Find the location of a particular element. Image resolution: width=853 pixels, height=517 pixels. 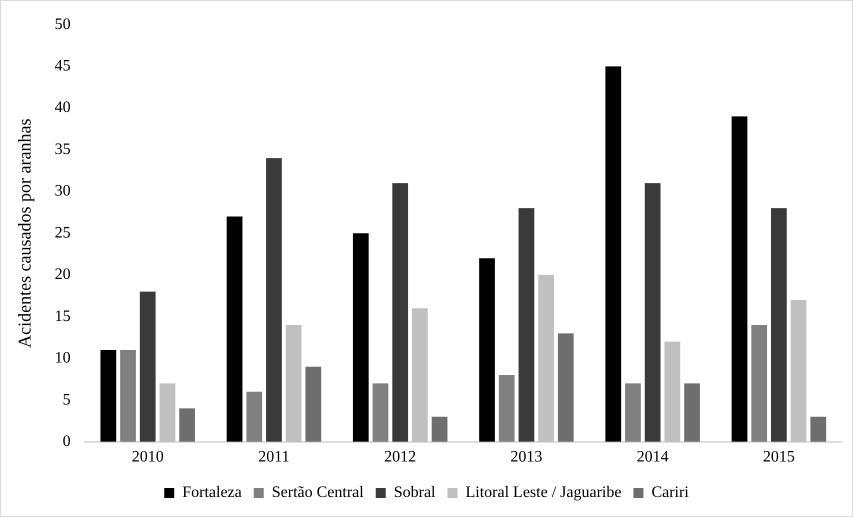

x-tick-label: 2014 is located at coordinates (652, 457).